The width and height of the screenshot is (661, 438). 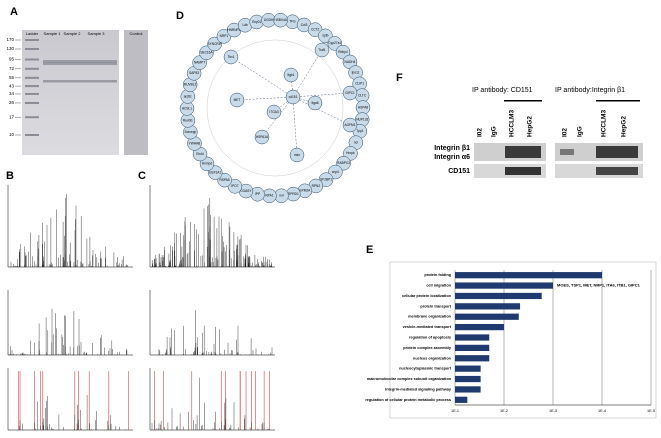 What do you see at coordinates (10, 176) in the screenshot?
I see `panel-label: B` at bounding box center [10, 176].